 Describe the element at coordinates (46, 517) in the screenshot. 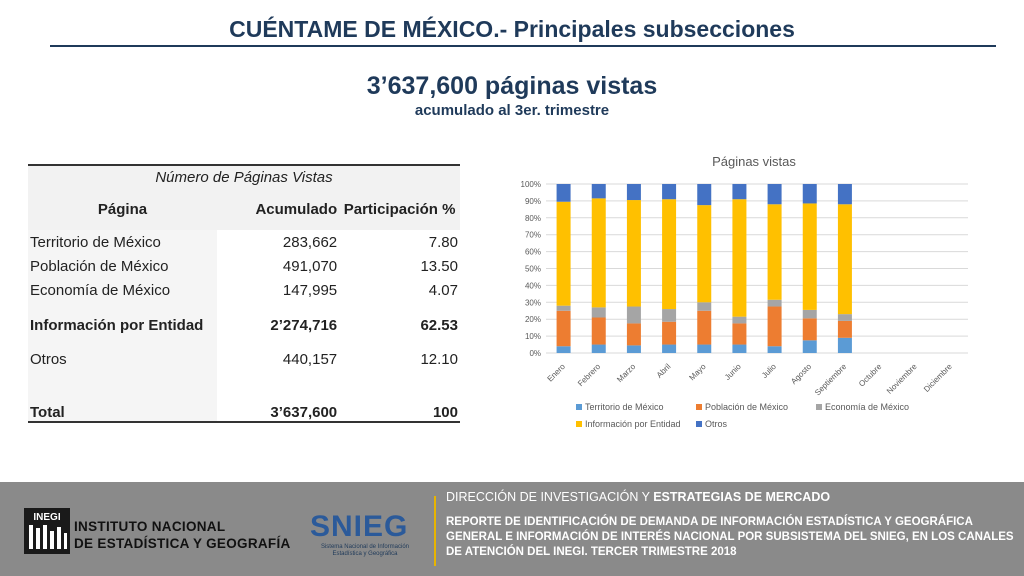

I see `svg-text: INEGI` at that location.